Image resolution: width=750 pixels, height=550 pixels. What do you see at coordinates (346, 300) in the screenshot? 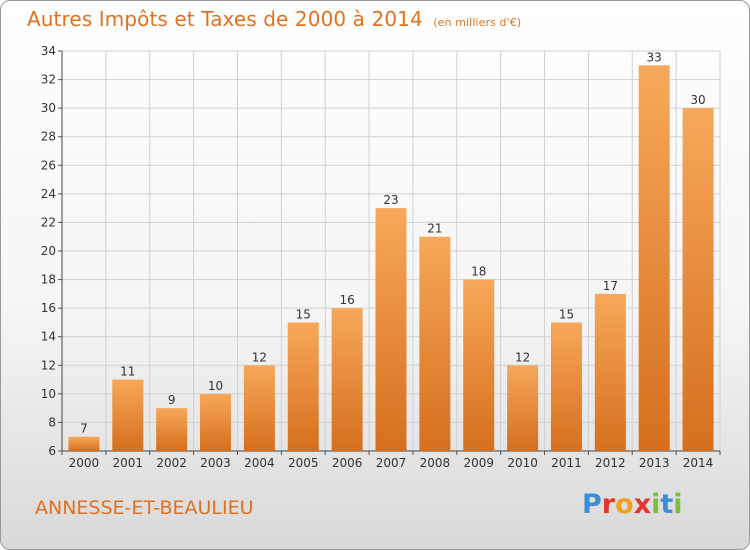
I see `data-label: 16` at bounding box center [346, 300].